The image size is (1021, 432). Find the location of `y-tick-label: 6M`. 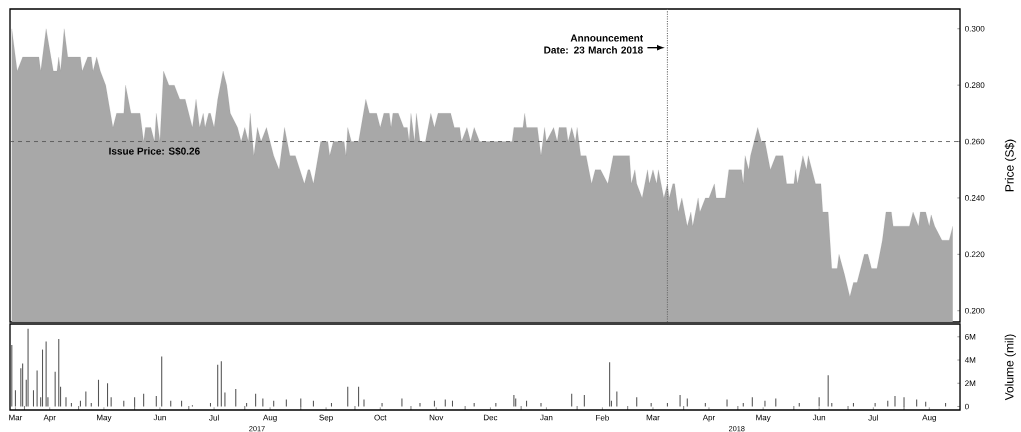

y-tick-label: 6M is located at coordinates (970, 336).